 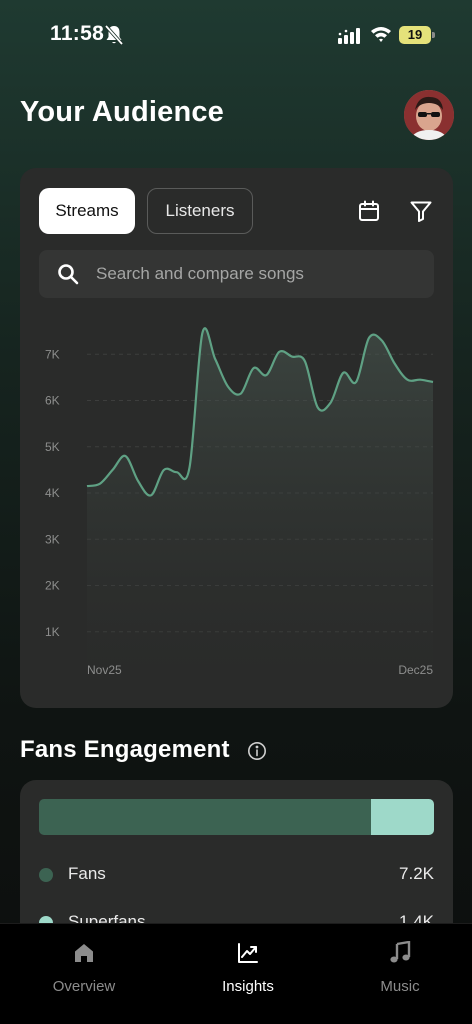 I want to click on bottom-tab-bar: Overview Insights Music, so click(x=236, y=973).